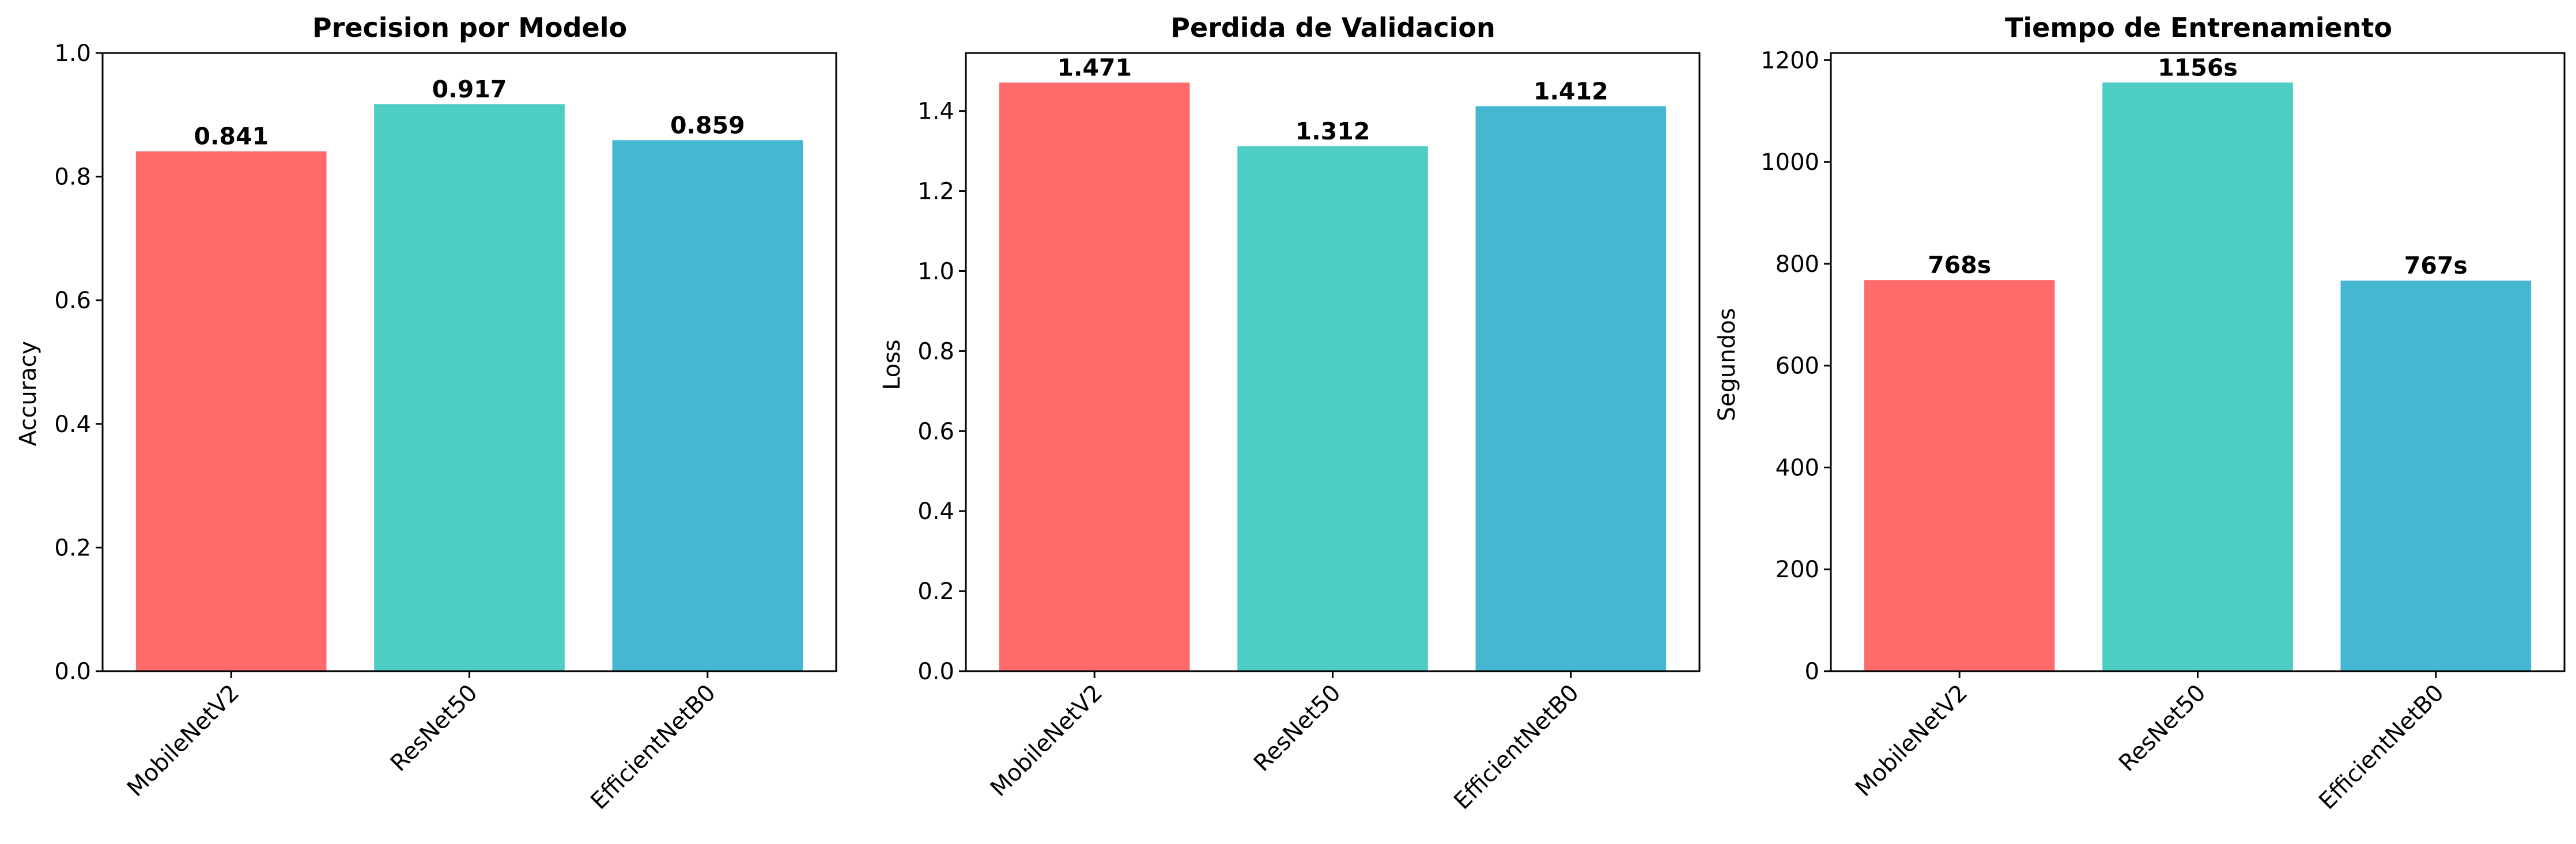  I want to click on data-label: 1.312, so click(1332, 131).